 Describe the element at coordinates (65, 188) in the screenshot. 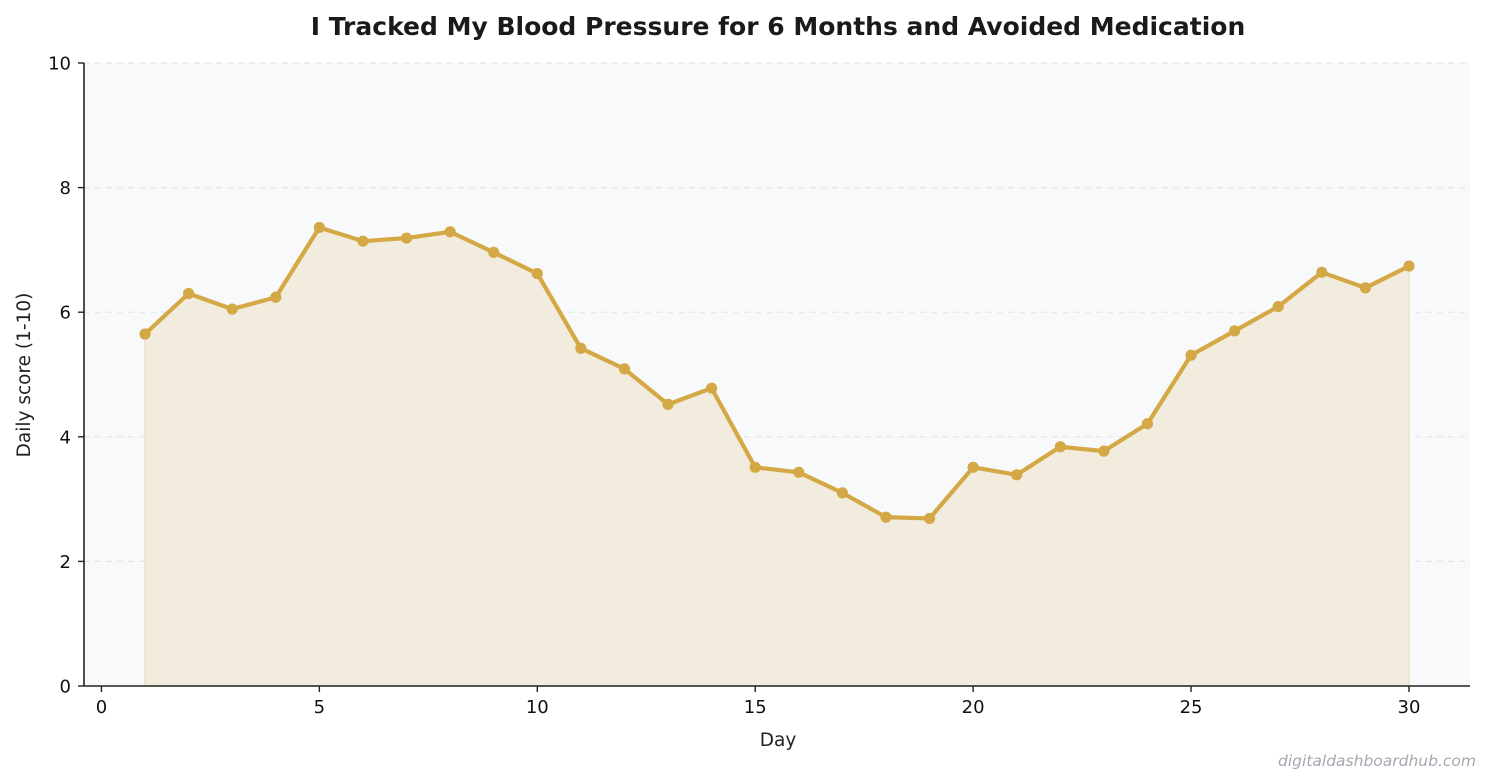

I see `y-tick-label-8: 8` at that location.